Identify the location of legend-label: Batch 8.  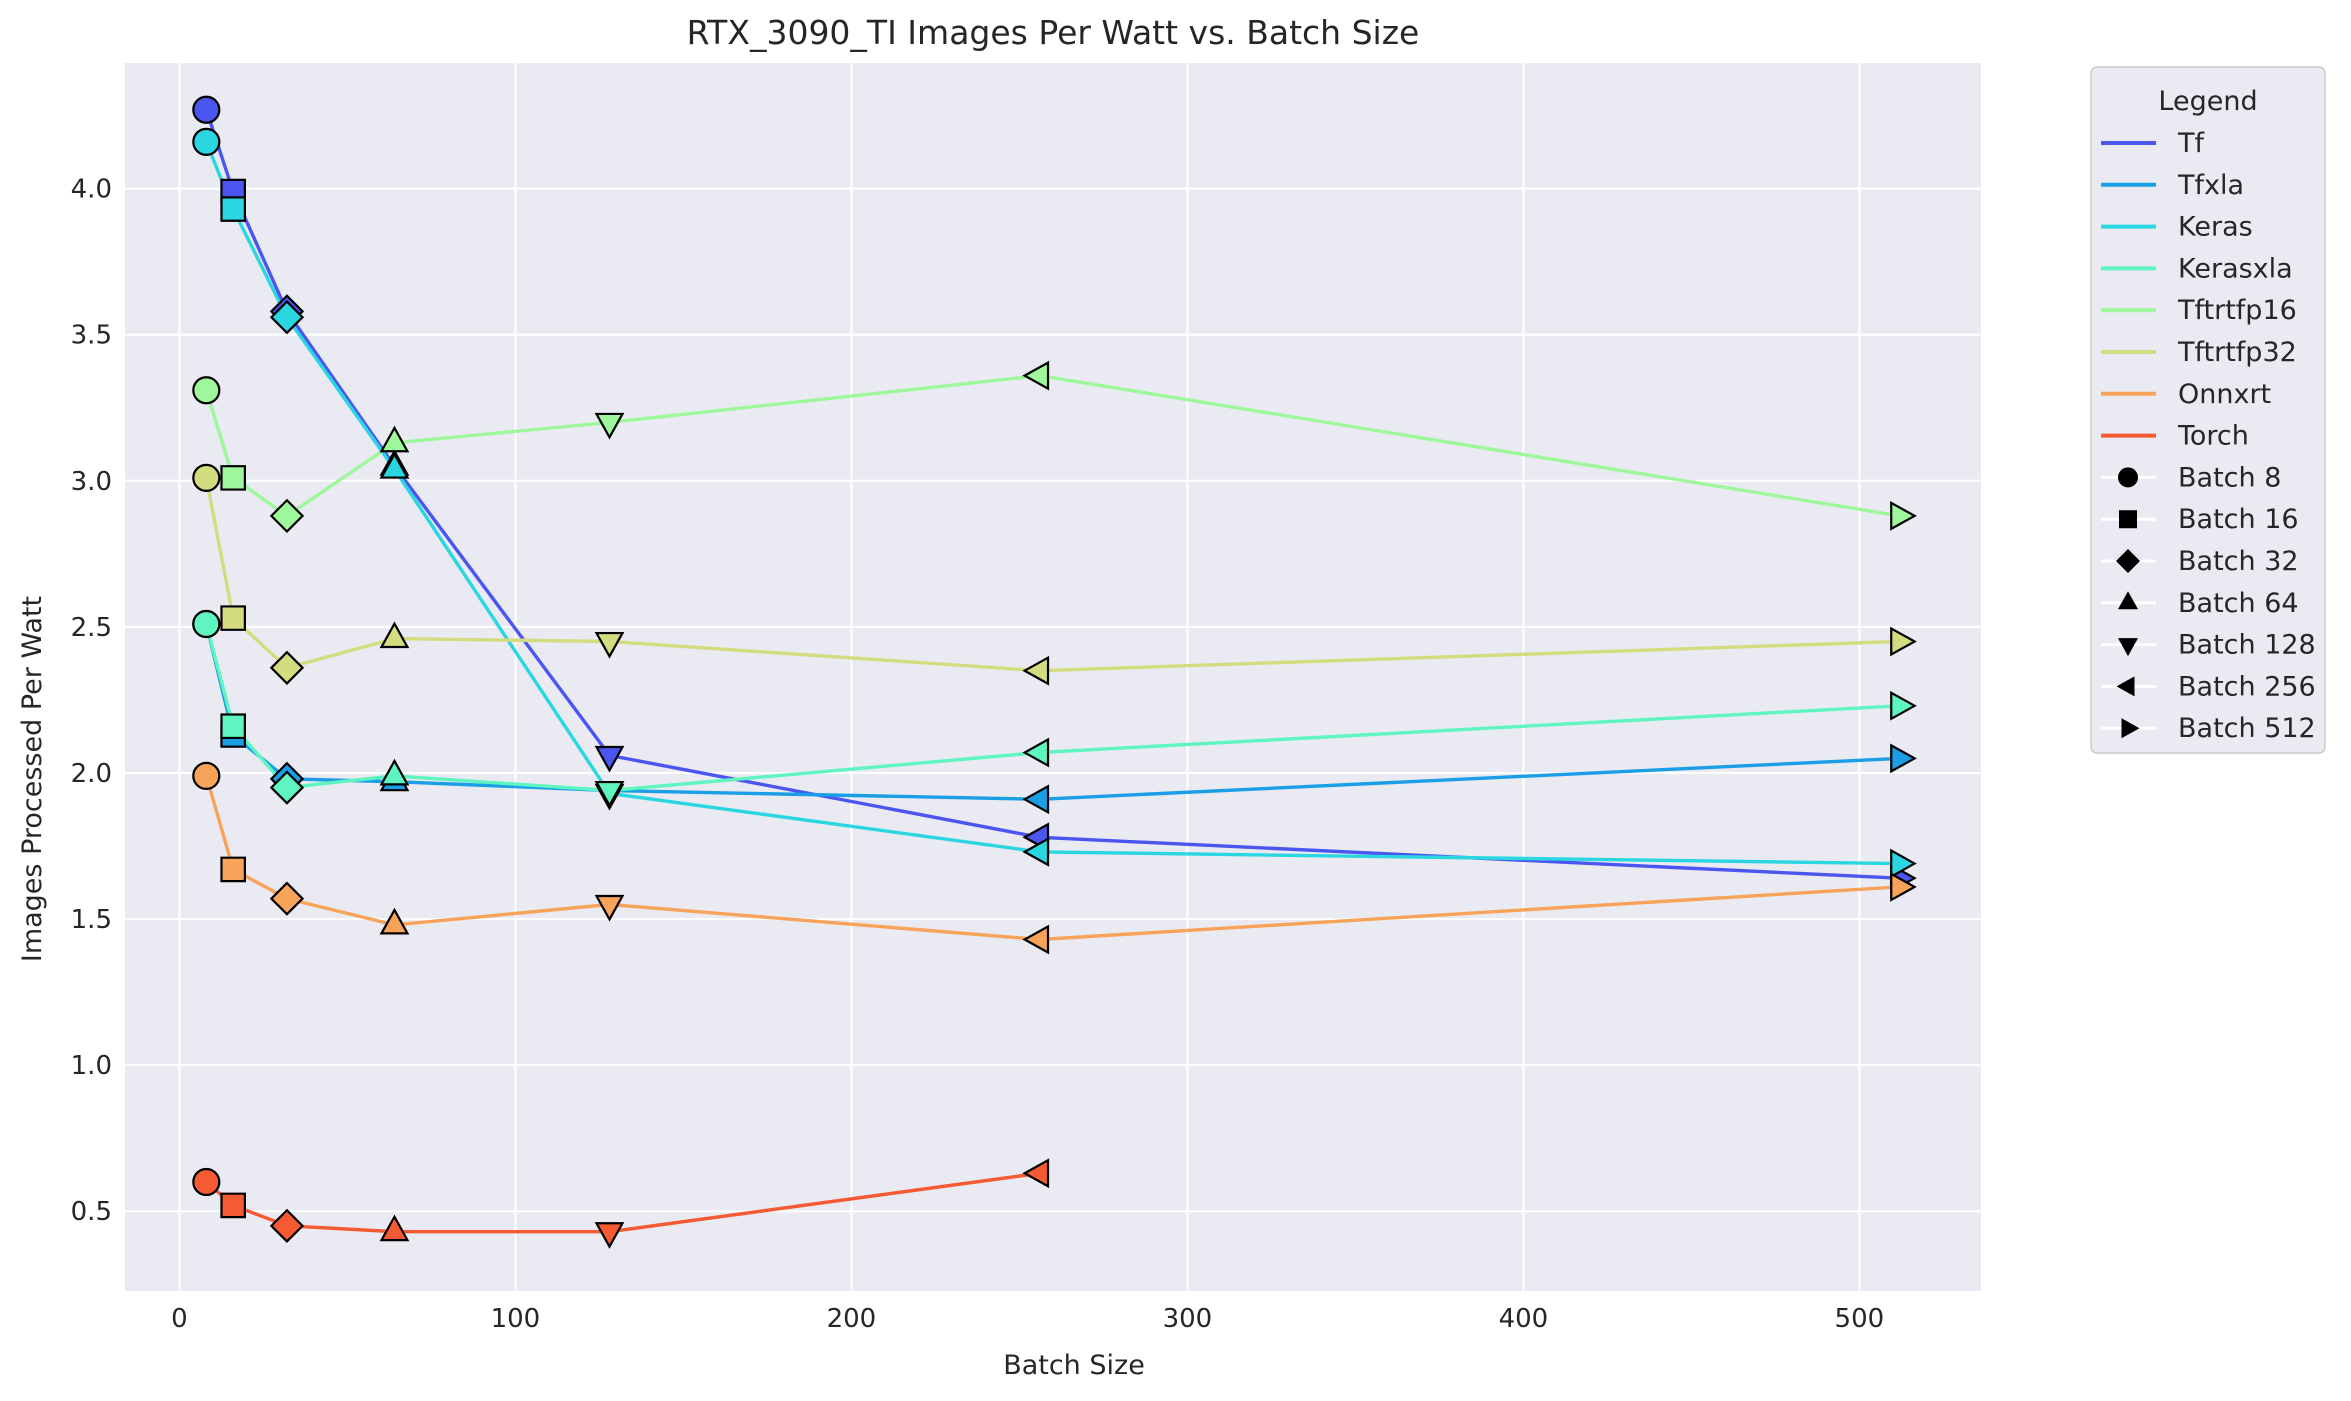
(2229, 477).